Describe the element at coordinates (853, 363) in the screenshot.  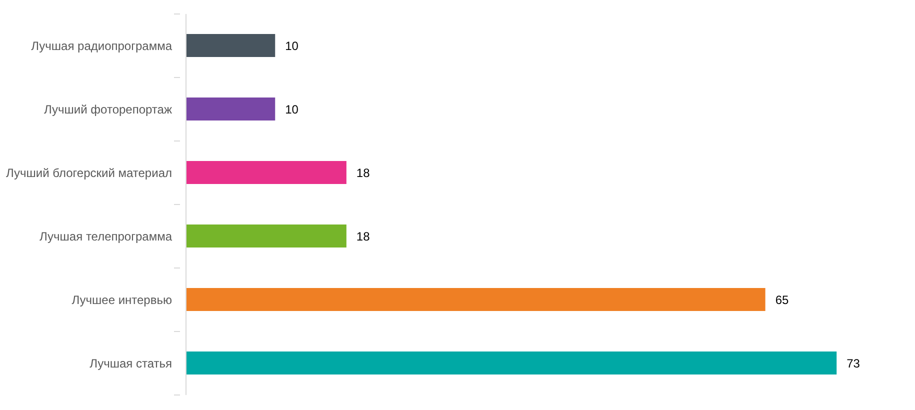
I see `data-label: 73` at that location.